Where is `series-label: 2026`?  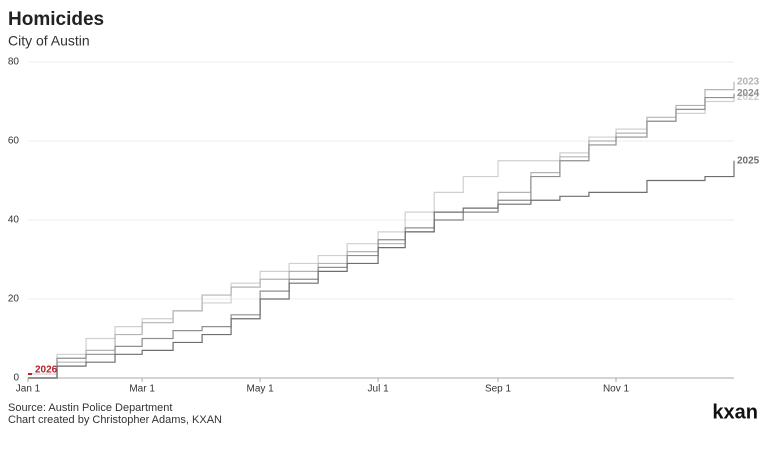
series-label: 2026 is located at coordinates (46, 370).